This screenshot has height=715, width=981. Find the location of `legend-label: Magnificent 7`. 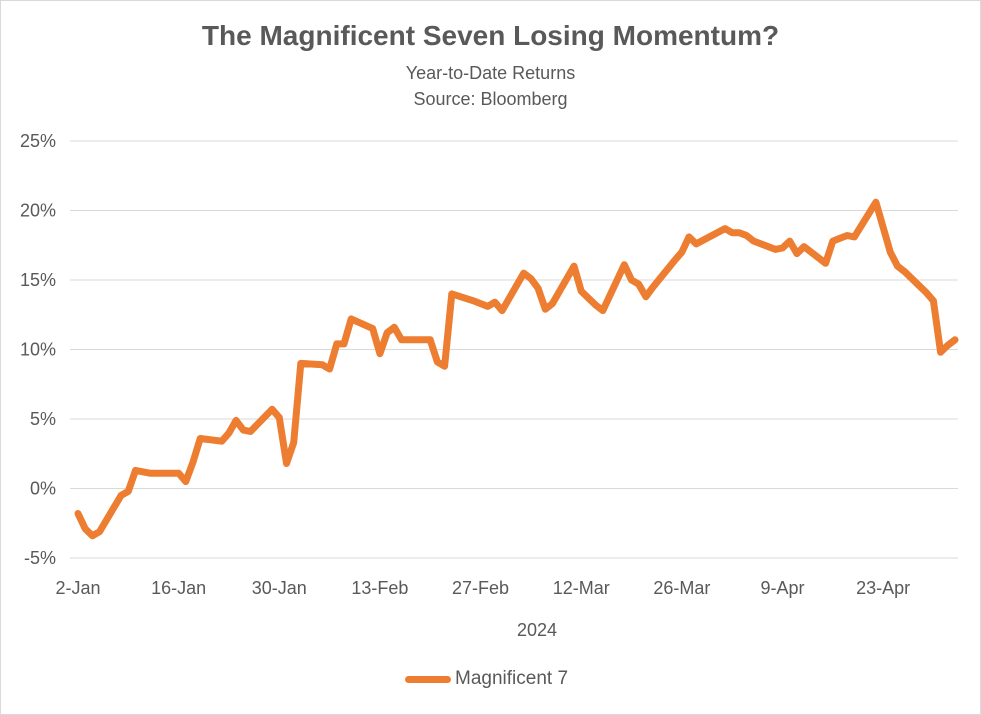

legend-label: Magnificent 7 is located at coordinates (512, 678).